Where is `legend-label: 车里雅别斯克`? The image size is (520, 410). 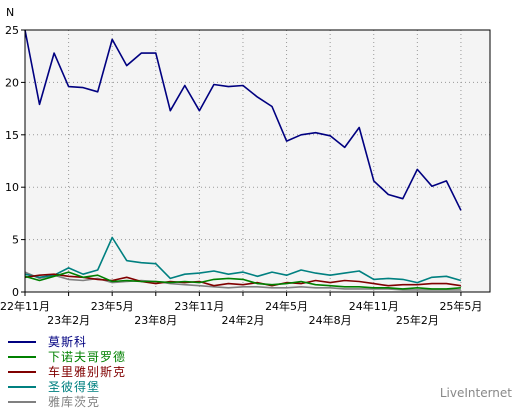
legend-label: 车里雅别斯克 is located at coordinates (87, 372).